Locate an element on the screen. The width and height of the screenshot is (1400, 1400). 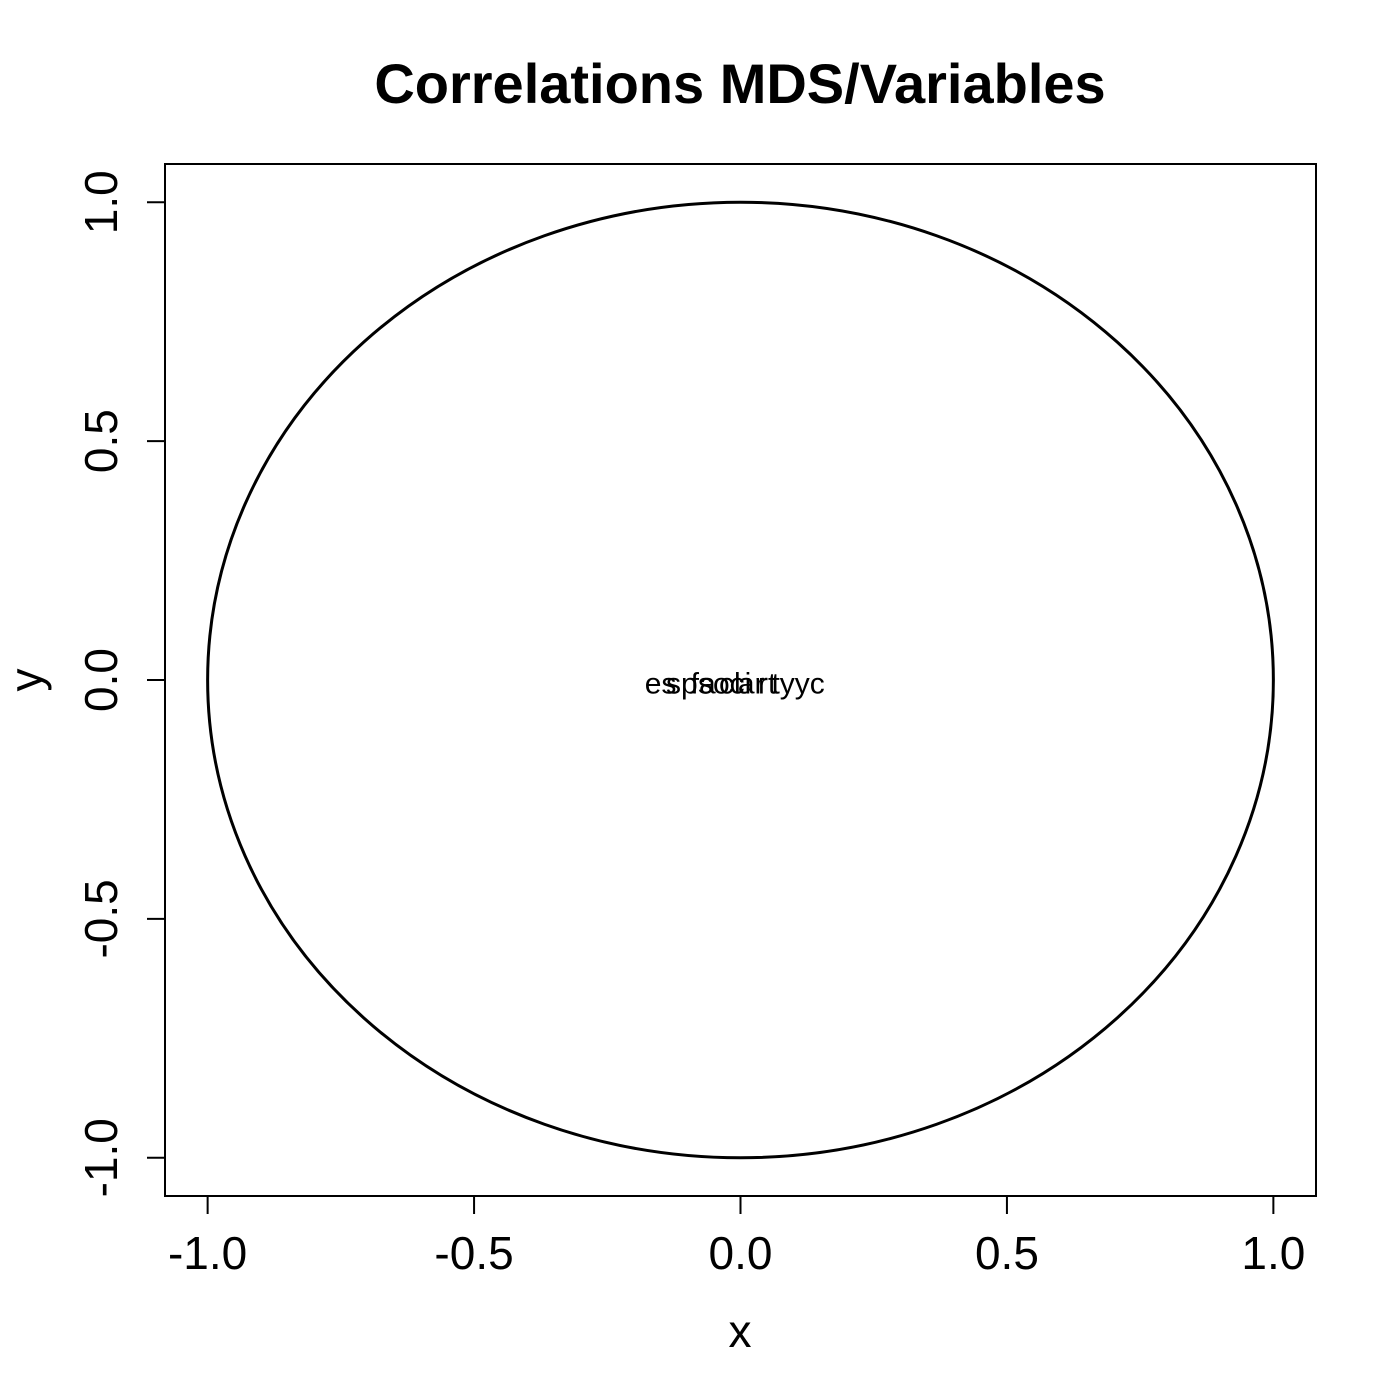
y-tick-label: 1.0 is located at coordinates (101, 202).